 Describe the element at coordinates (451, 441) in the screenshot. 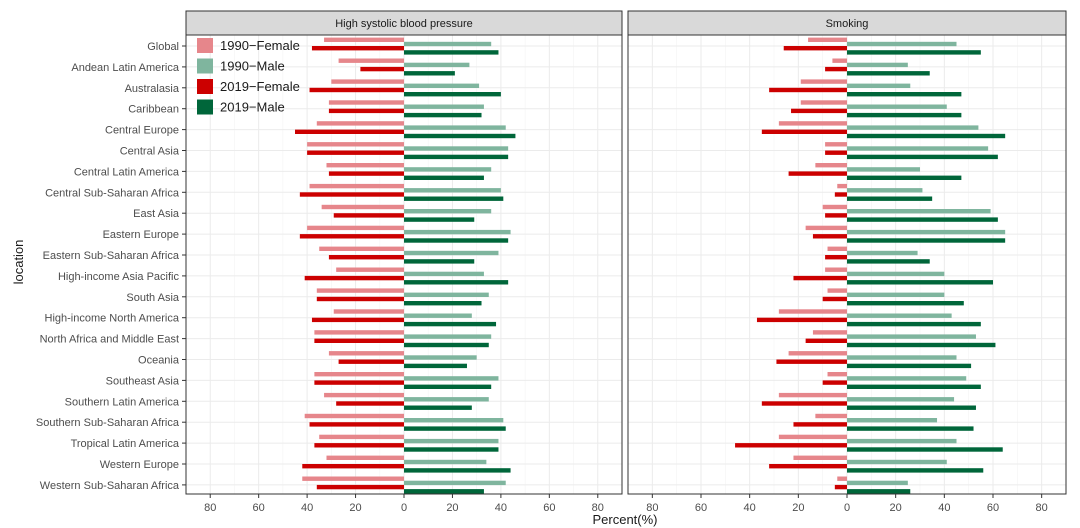

I see `bar-1990-male-tropical-latin-america` at that location.